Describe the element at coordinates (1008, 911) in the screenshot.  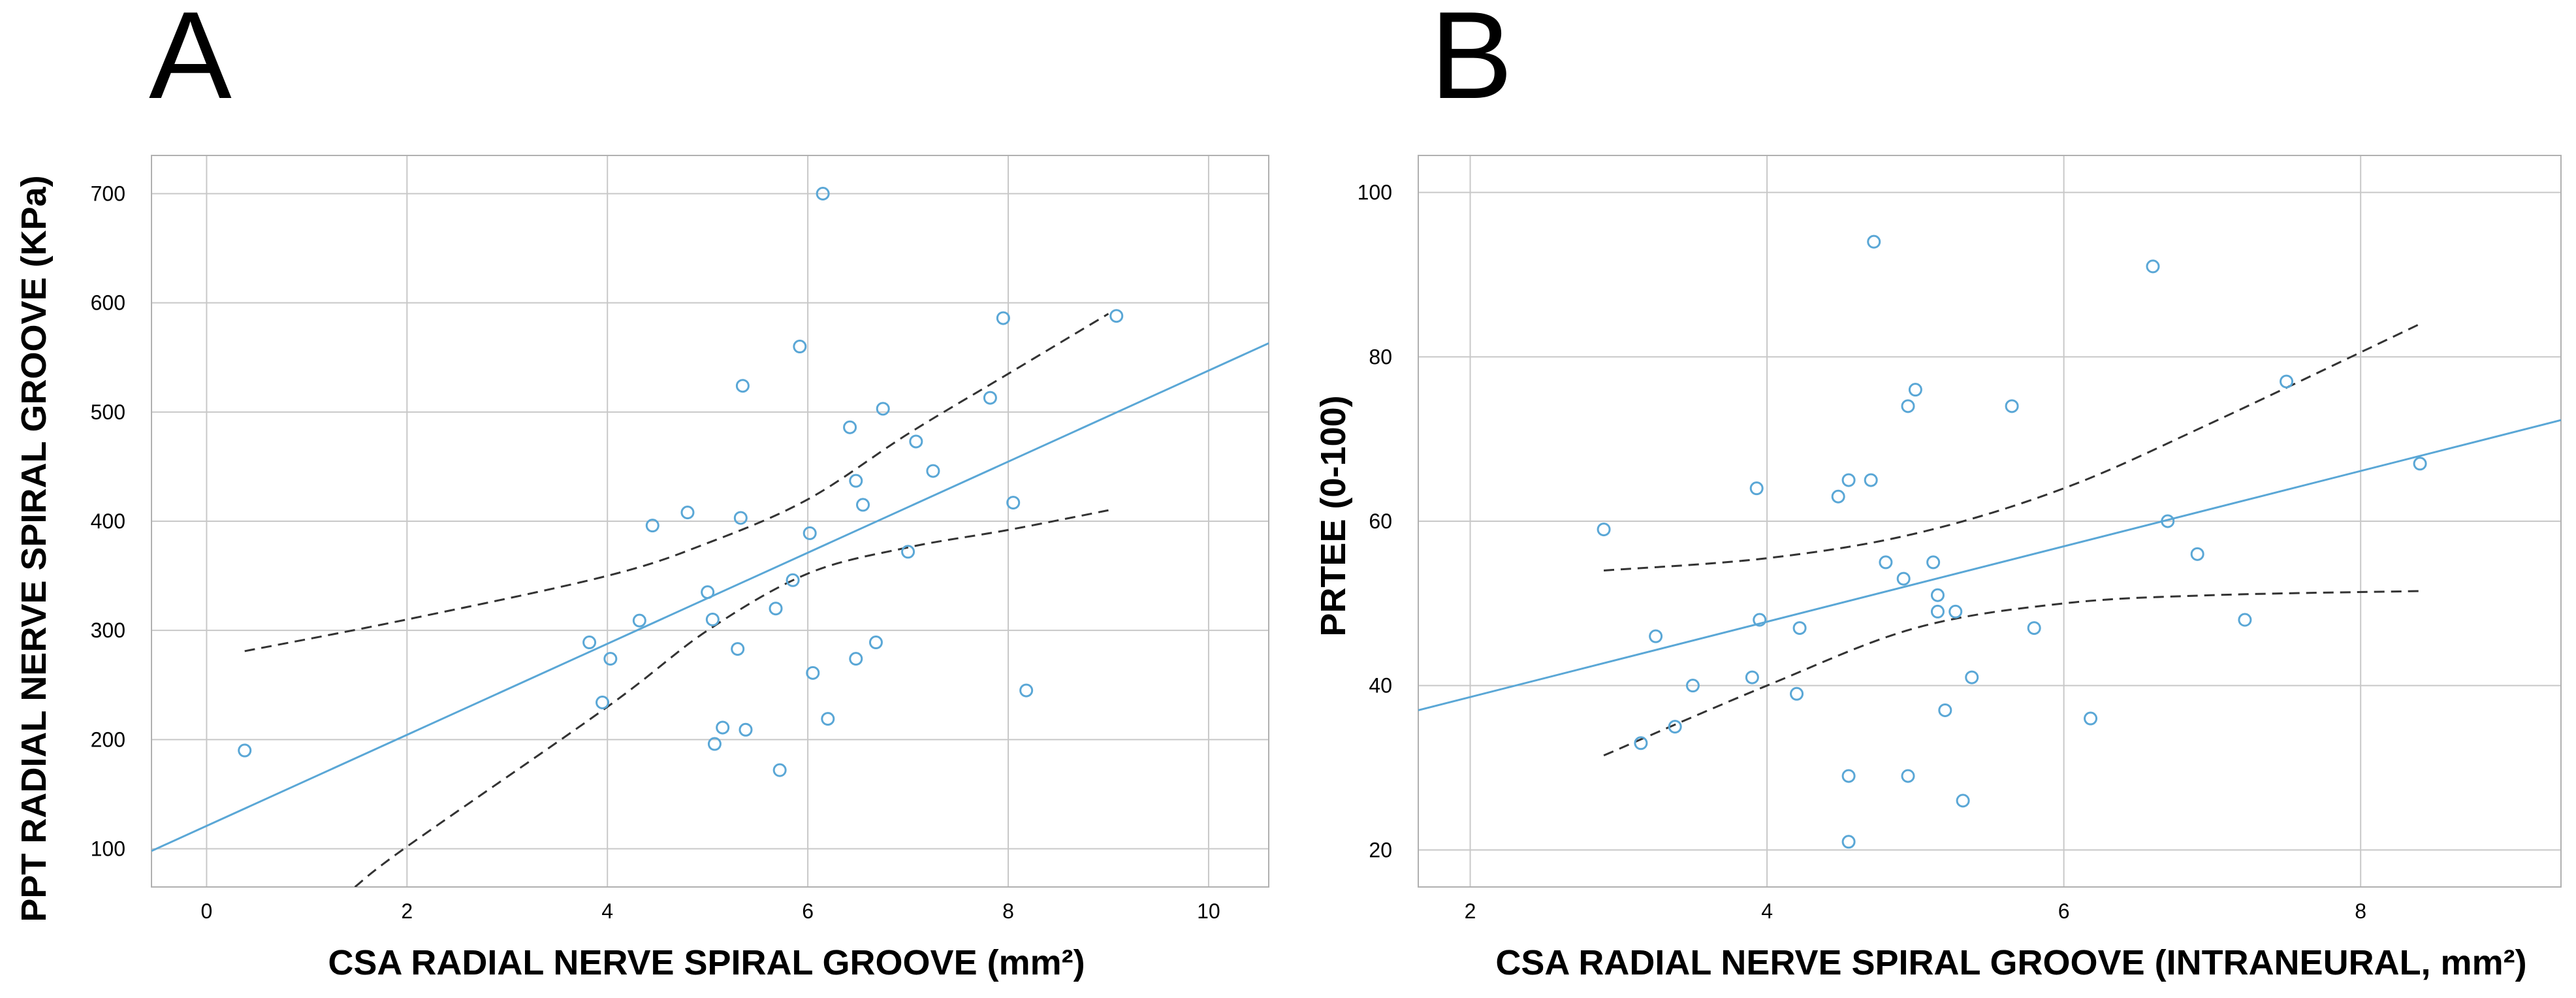
I see `x-tick-label-a-4: 8` at that location.